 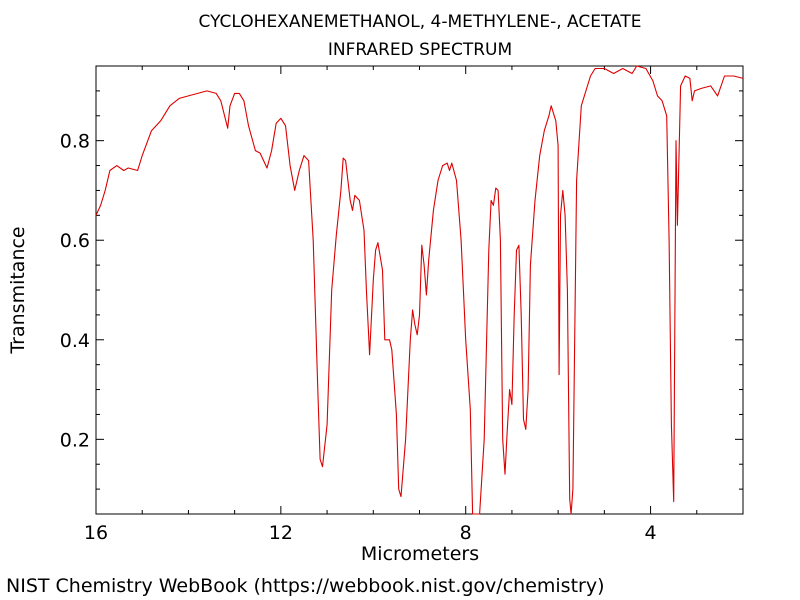 What do you see at coordinates (75, 142) in the screenshot?
I see `y-tick-label: 0.8` at bounding box center [75, 142].